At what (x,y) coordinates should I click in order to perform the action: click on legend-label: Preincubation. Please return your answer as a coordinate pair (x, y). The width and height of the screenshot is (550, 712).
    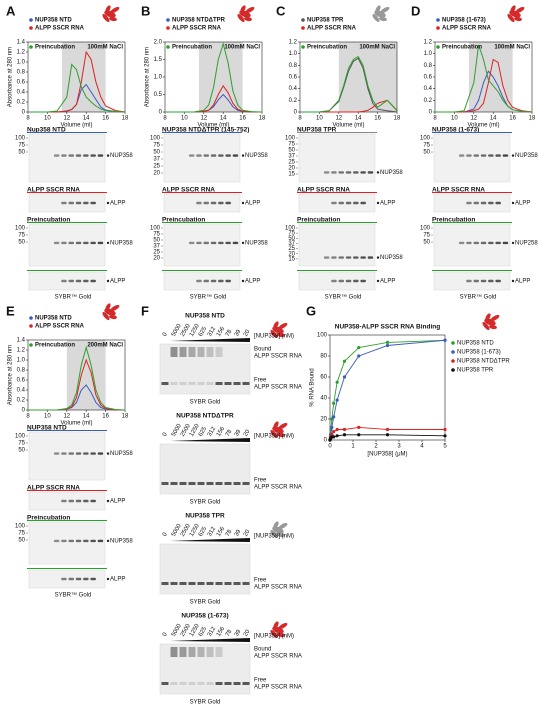
    Looking at the image, I should click on (55, 48).